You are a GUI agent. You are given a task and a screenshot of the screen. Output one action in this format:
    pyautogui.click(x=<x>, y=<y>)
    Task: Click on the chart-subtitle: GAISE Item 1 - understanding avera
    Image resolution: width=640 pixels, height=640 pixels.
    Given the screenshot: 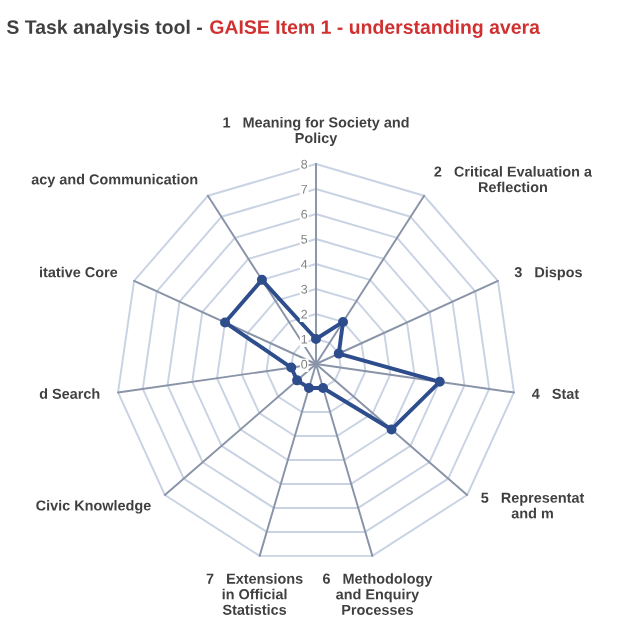 What is the action you would take?
    pyautogui.click(x=375, y=28)
    